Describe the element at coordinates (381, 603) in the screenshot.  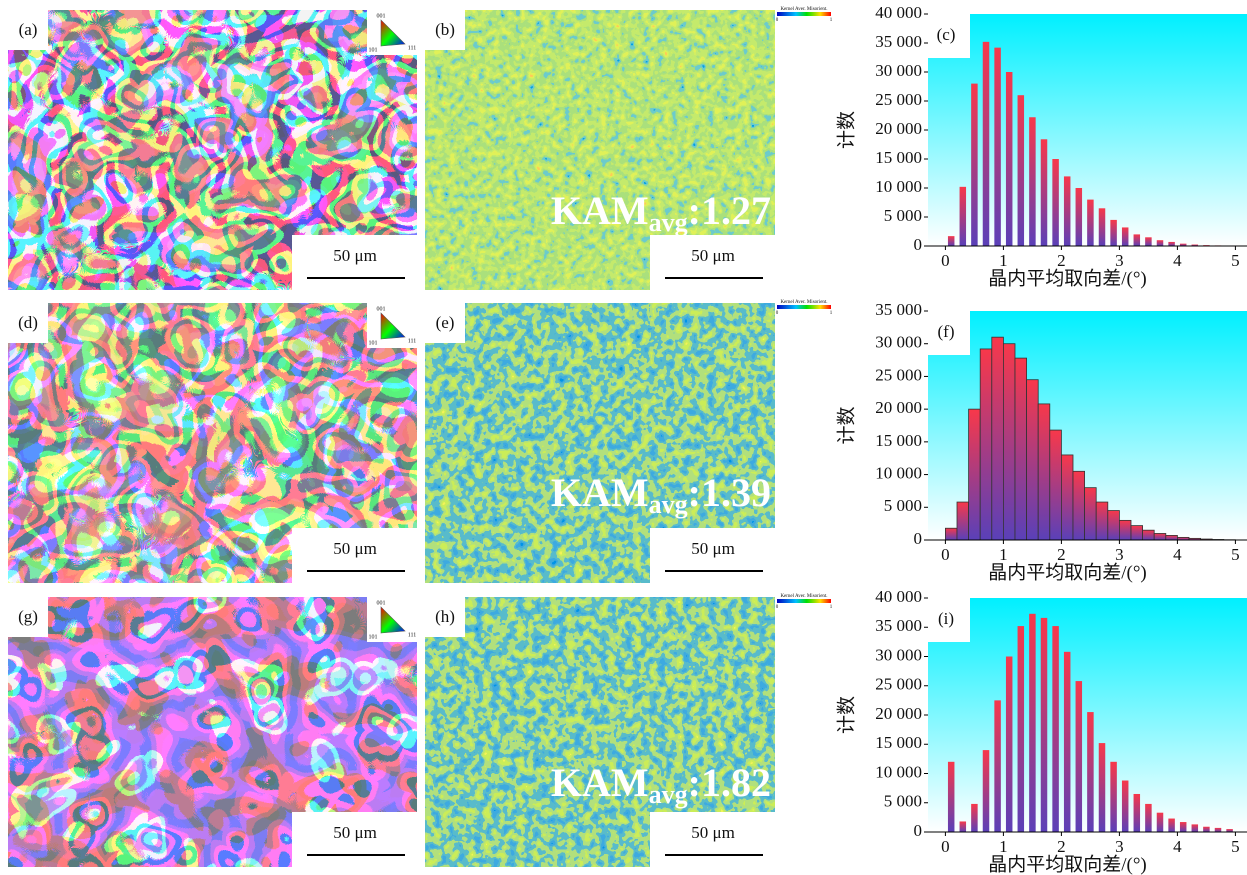
I see `ipf-label: 001` at that location.